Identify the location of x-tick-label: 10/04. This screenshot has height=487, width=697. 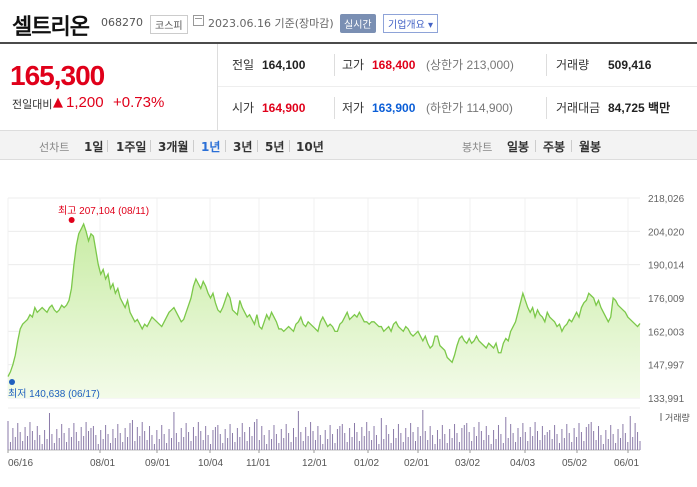
(210, 463).